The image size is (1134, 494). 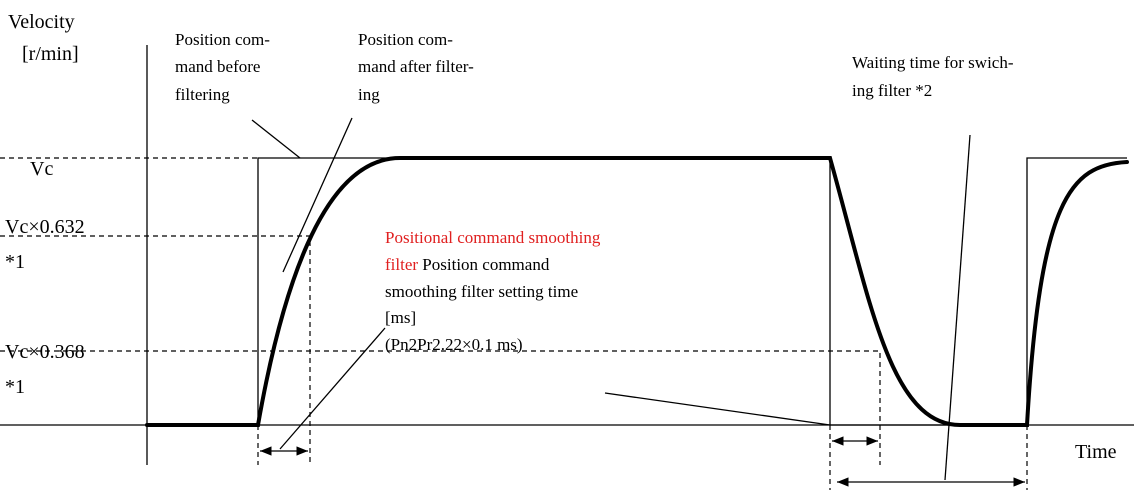 I want to click on level-label: Vc×0.632, so click(x=45, y=227).